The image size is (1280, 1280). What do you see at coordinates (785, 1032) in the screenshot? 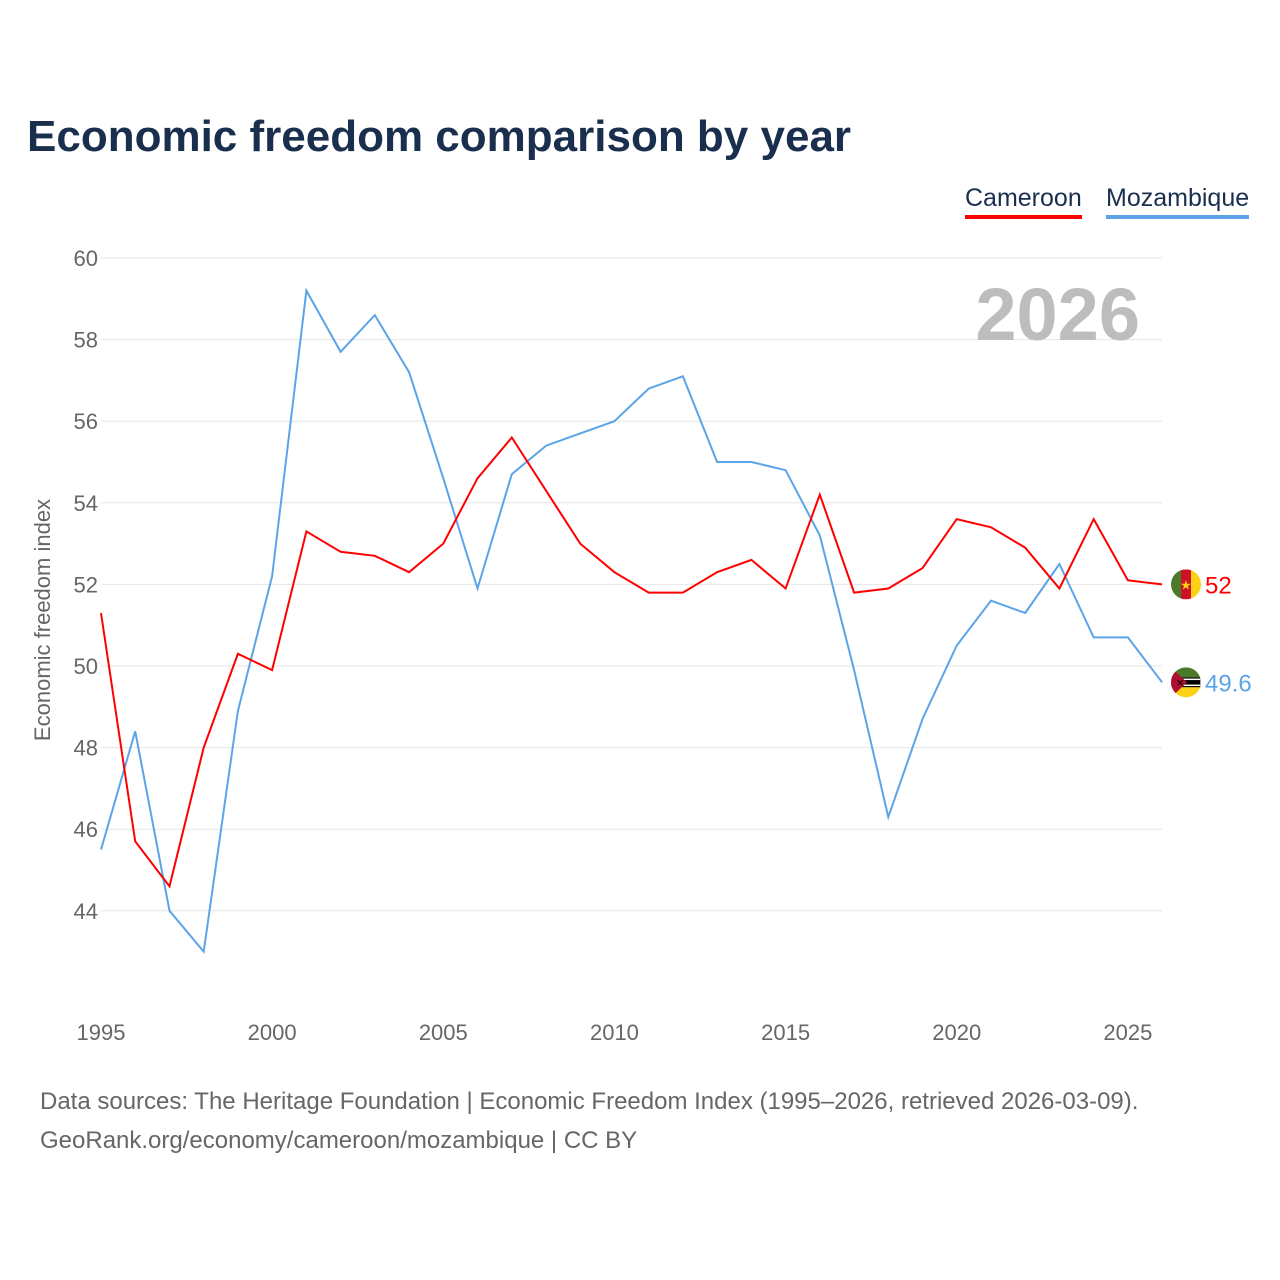
I see `x-tick-label: 2015` at bounding box center [785, 1032].